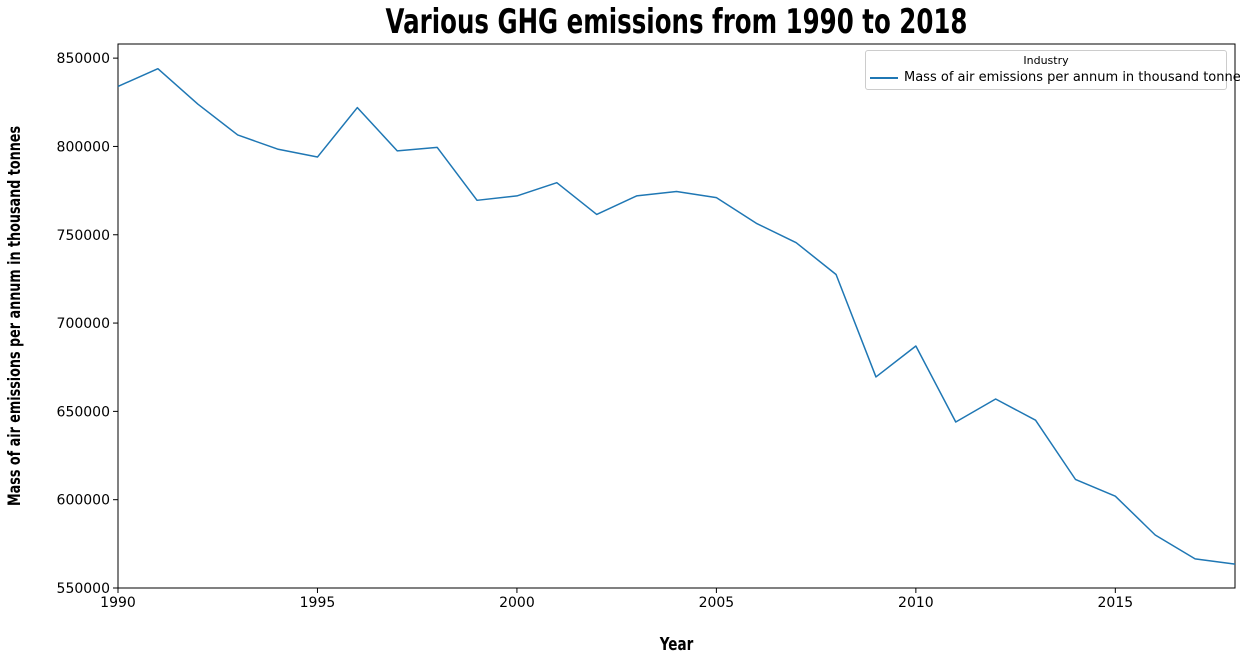 The height and width of the screenshot is (664, 1240). What do you see at coordinates (83, 501) in the screenshot?
I see `y-tick-label: 600000` at bounding box center [83, 501].